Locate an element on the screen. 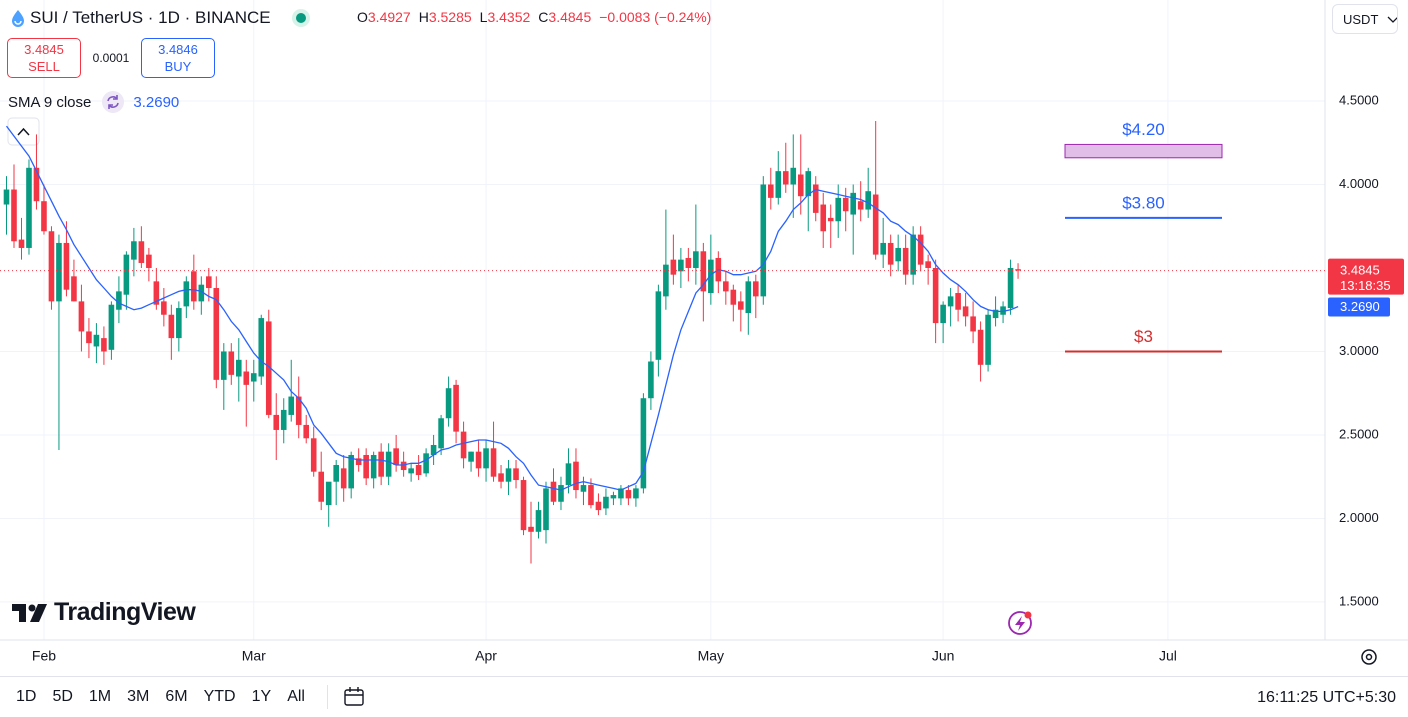  timeframe-button: 5D is located at coordinates (62, 696).